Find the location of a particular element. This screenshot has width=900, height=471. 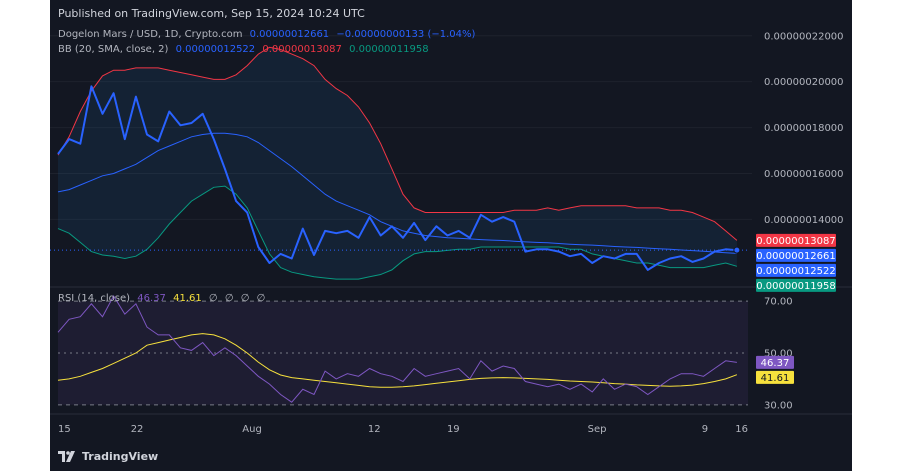

time-axis: 15 22 Aug 12 19 Sep 9 16 is located at coordinates (451, 424).